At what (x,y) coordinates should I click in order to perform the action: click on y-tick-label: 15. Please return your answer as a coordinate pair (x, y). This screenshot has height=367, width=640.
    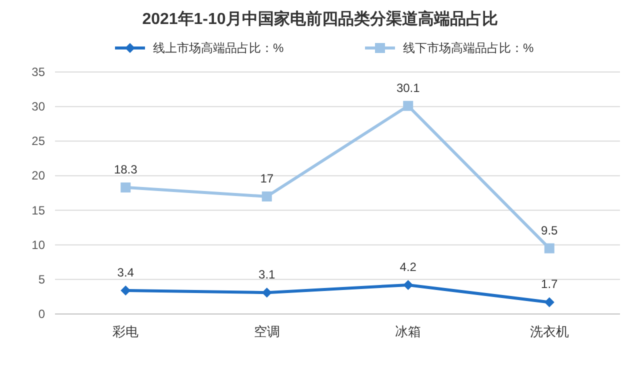
    Looking at the image, I should click on (39, 210).